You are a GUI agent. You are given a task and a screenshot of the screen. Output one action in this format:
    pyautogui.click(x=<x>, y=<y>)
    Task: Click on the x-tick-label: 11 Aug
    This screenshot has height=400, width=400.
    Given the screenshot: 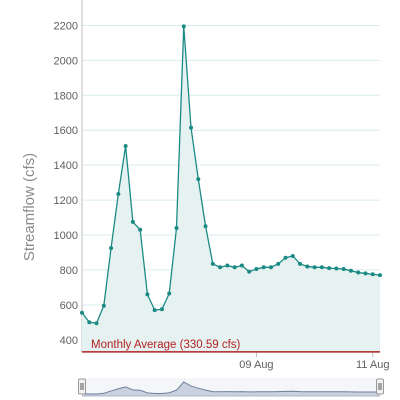 What is the action you would take?
    pyautogui.click(x=372, y=365)
    